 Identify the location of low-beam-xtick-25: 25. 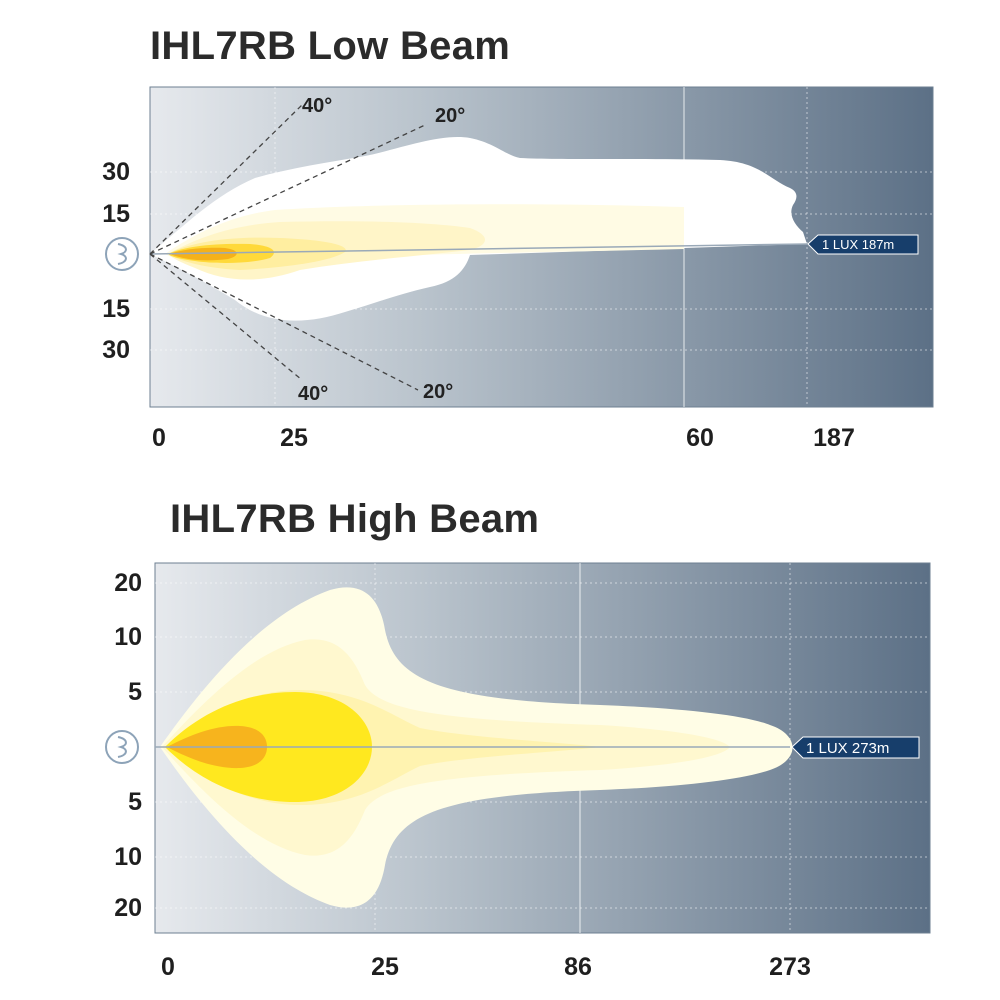
(294, 438).